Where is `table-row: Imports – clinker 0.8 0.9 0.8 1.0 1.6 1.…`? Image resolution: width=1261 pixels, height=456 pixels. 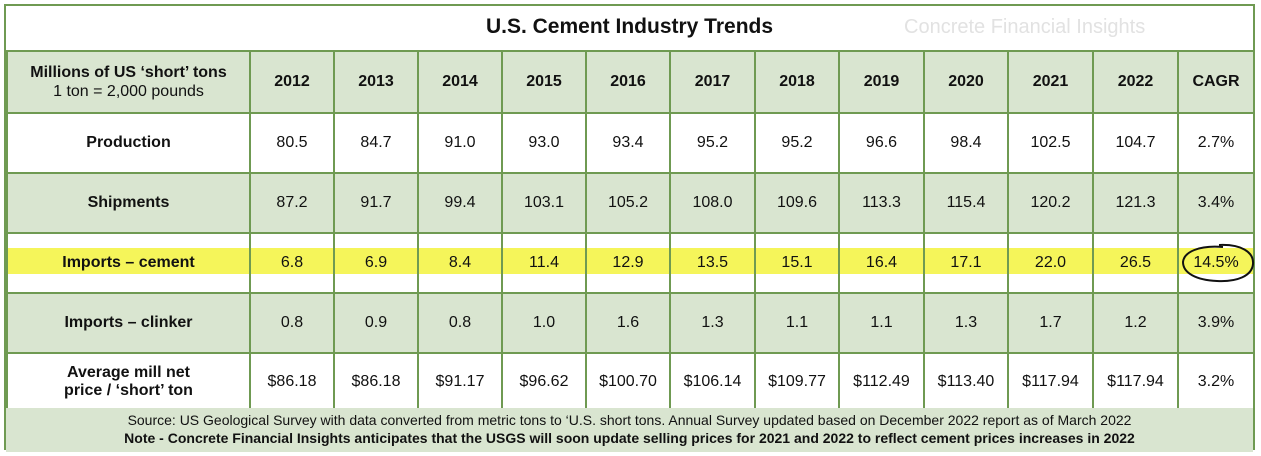
table-row: Imports – clinker 0.8 0.9 0.8 1.0 1.6 1.… is located at coordinates (630, 323).